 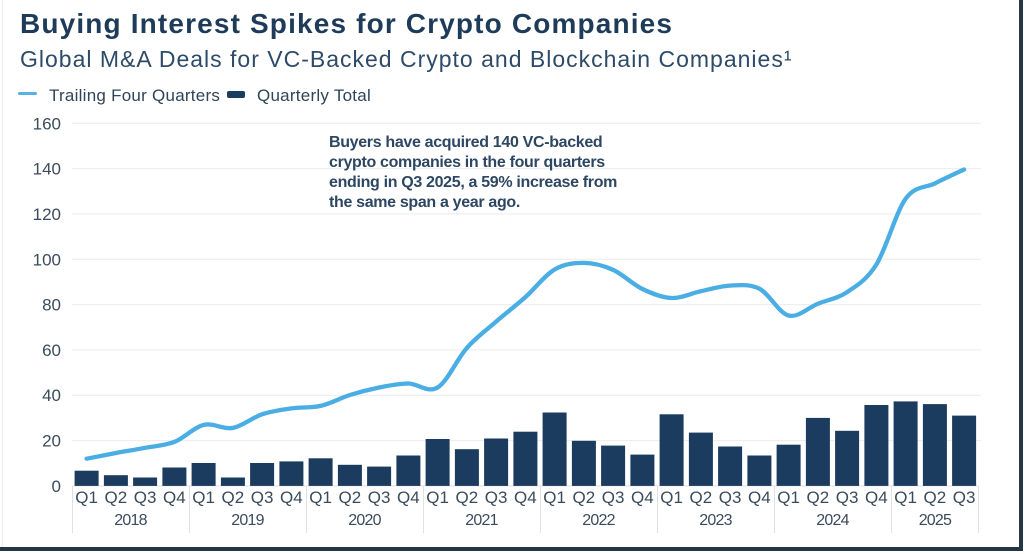 What do you see at coordinates (51, 350) in the screenshot?
I see `svg-text: 60` at bounding box center [51, 350].